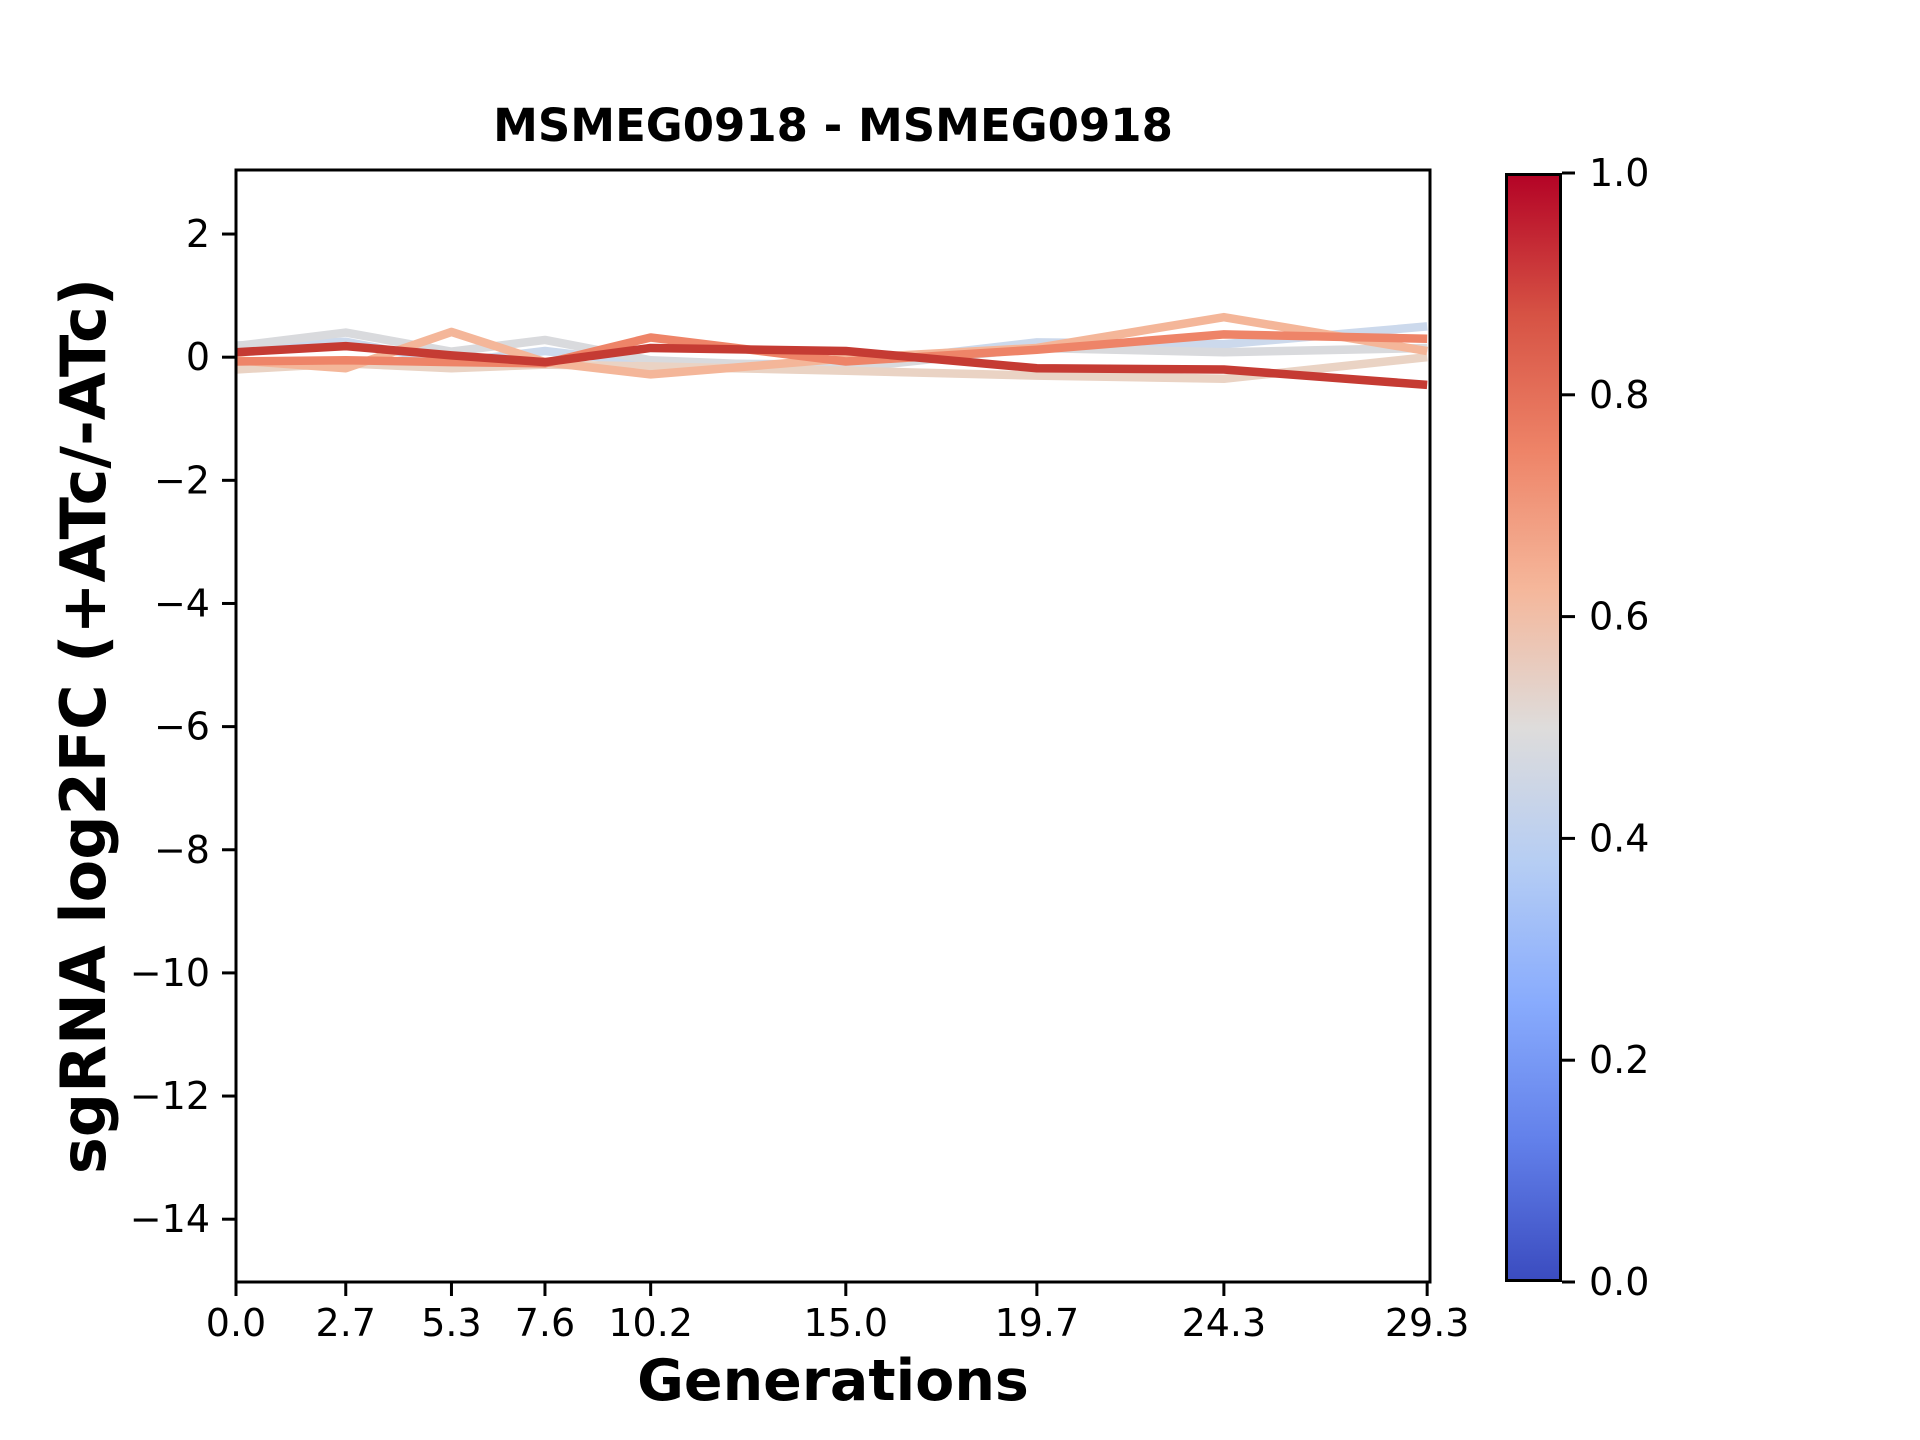 The width and height of the screenshot is (1920, 1440). Describe the element at coordinates (1619, 1060) in the screenshot. I see `colorbar-tick-label: 0.2` at that location.